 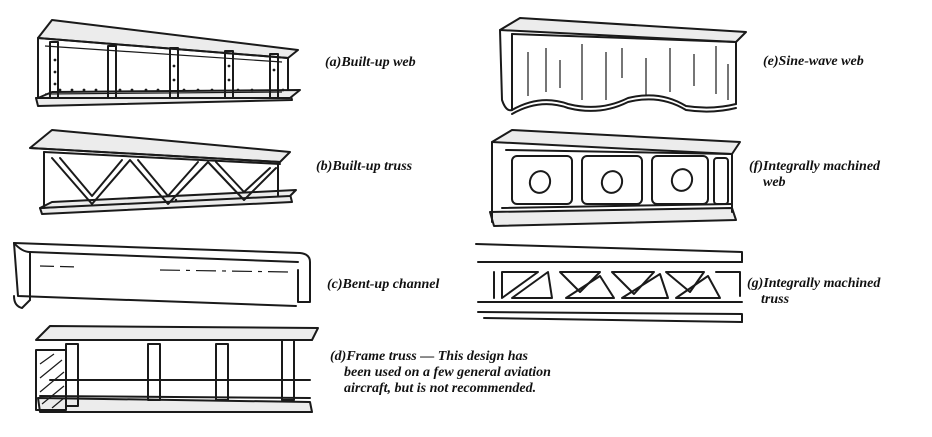 What do you see at coordinates (162, 275) in the screenshot?
I see `spar-c-bent-up-channel` at bounding box center [162, 275].